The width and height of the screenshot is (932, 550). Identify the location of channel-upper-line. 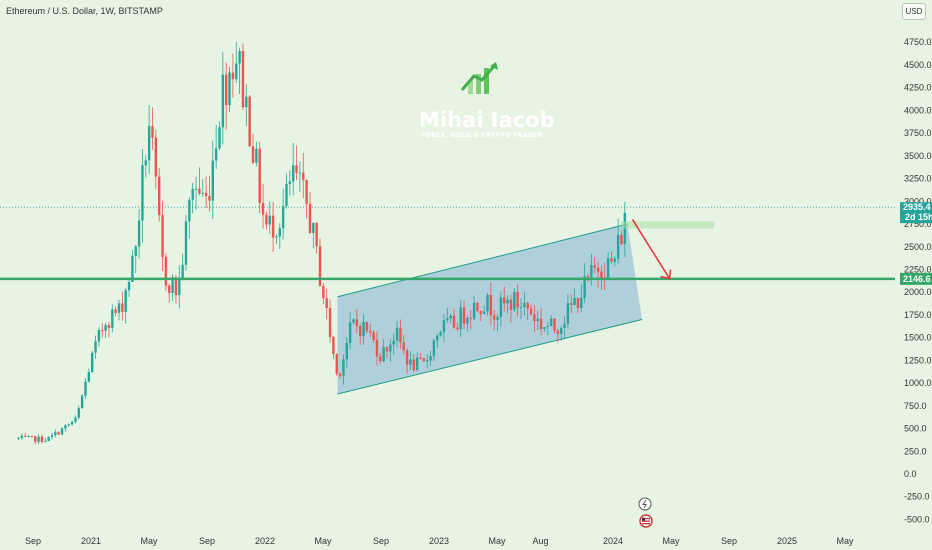
(482, 260).